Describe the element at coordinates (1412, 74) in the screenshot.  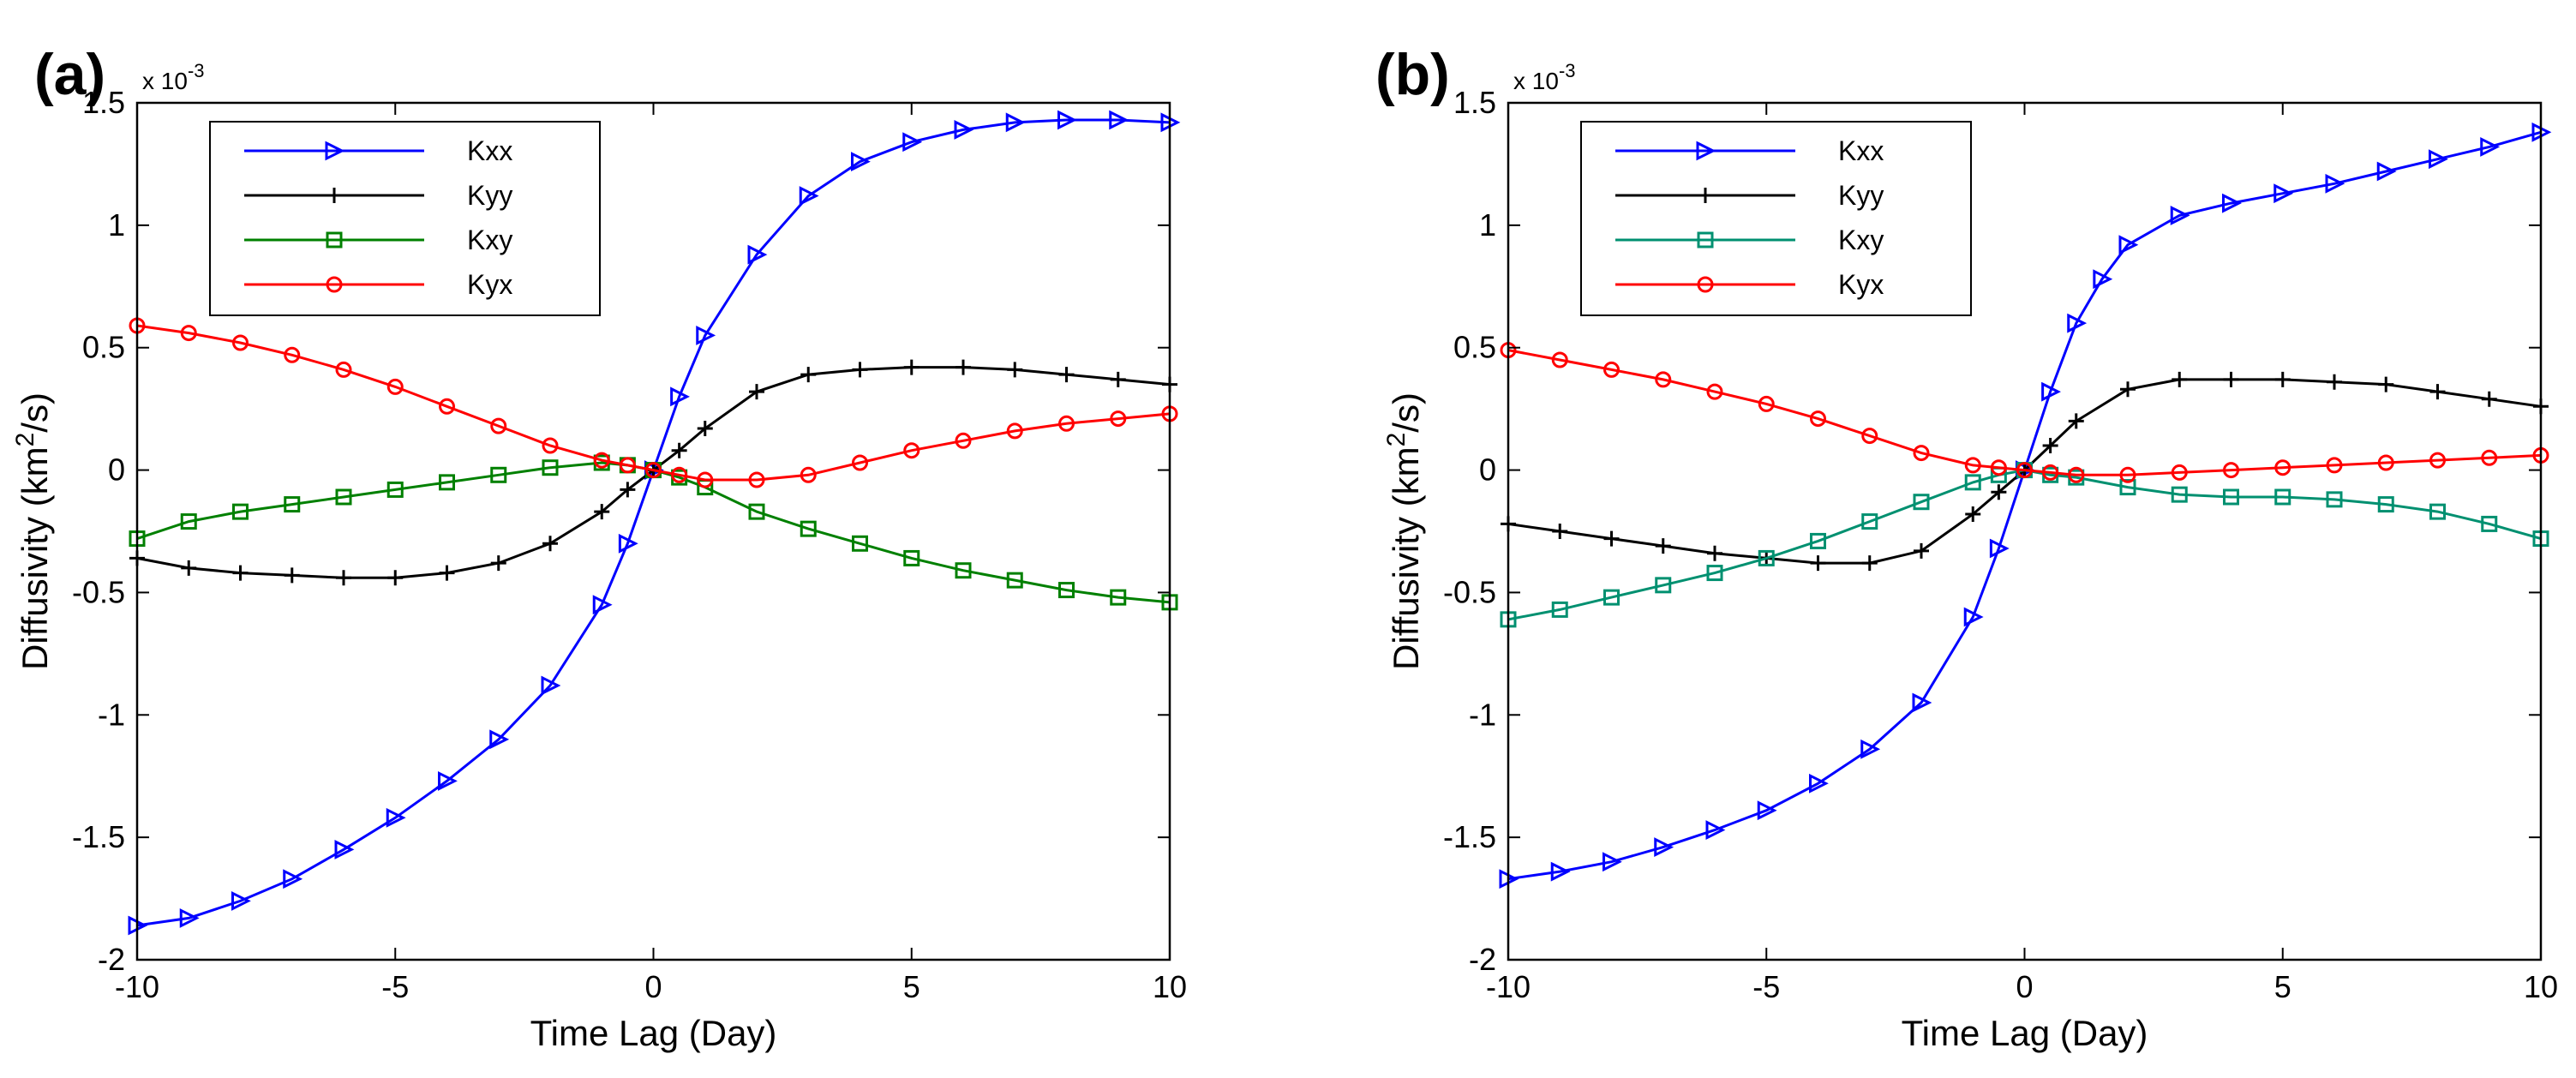
I see `panel-label: (b)` at that location.